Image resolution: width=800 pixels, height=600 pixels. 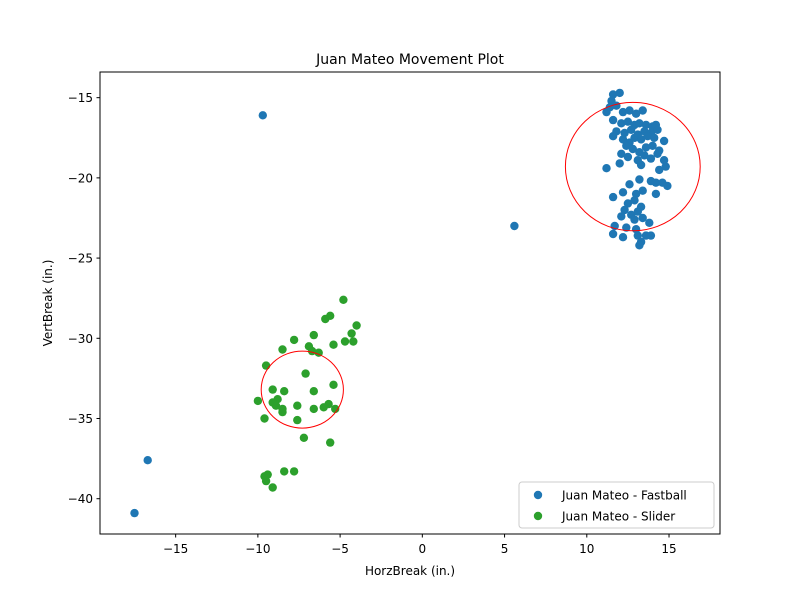 What do you see at coordinates (257, 549) in the screenshot?
I see `x-tick-label: −10` at bounding box center [257, 549].